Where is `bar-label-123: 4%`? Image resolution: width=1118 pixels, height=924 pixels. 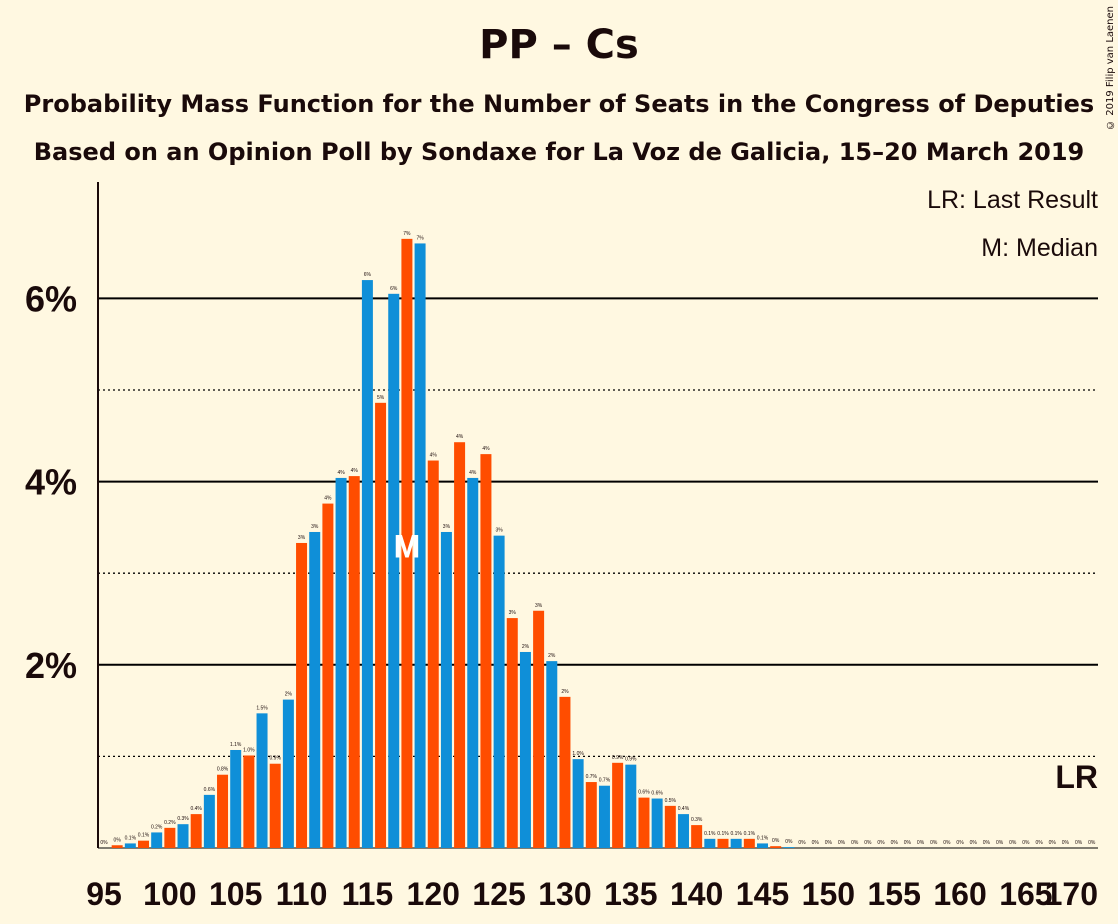
bar-label-123: 4% is located at coordinates (473, 473).